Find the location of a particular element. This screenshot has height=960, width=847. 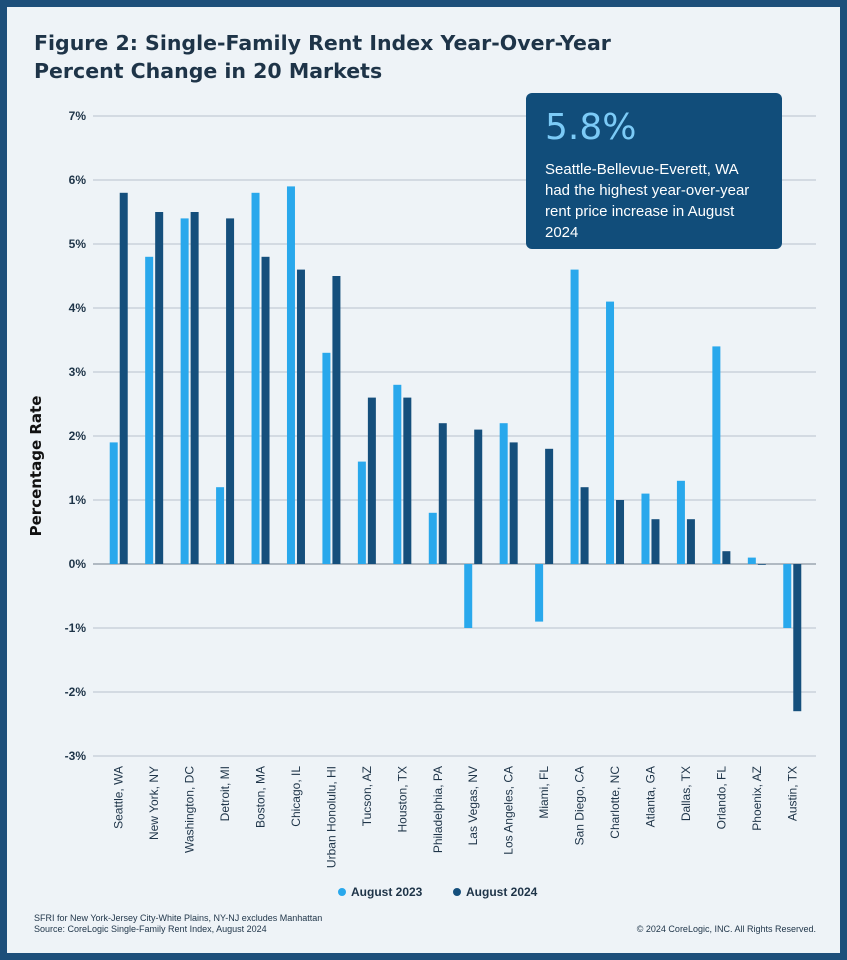

y-tick-label: 3% is located at coordinates (78, 372).